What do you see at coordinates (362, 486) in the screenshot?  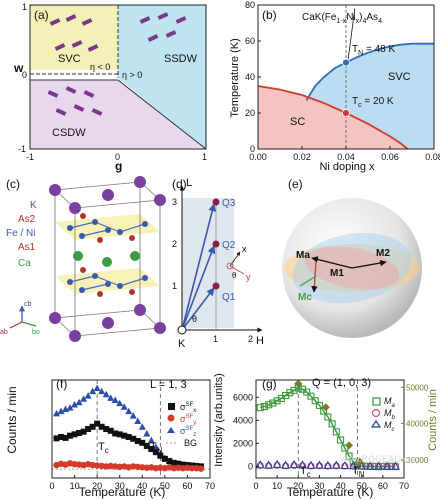 I see `x-tick-label: 50` at bounding box center [362, 486].